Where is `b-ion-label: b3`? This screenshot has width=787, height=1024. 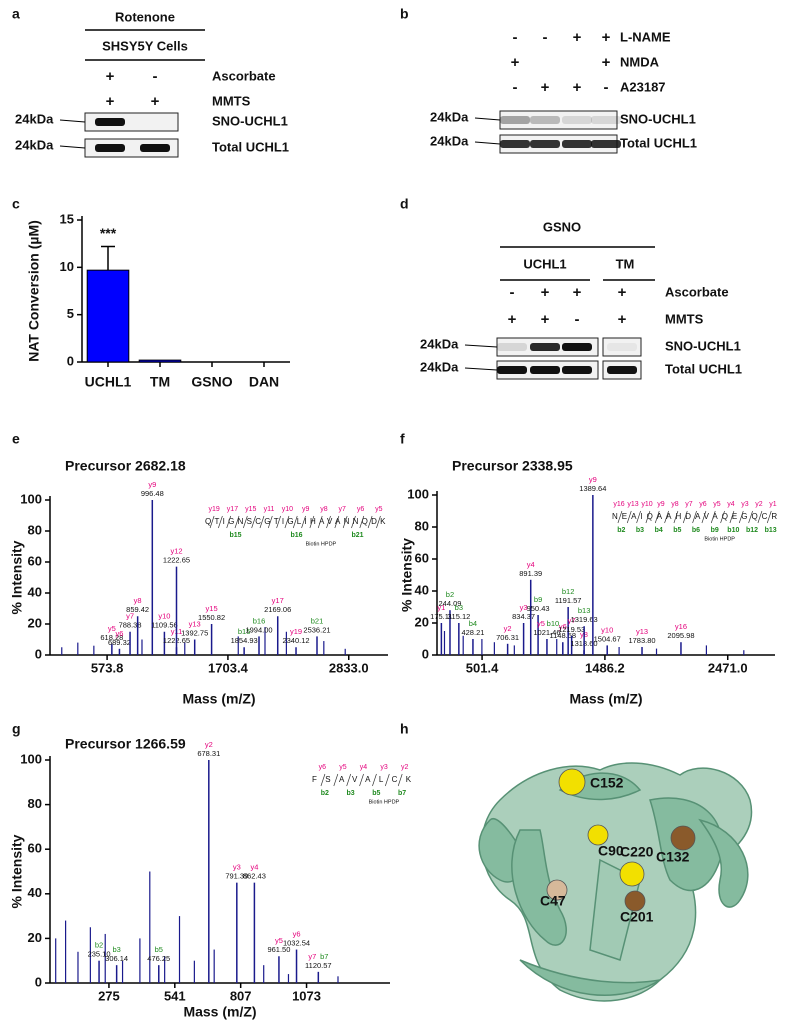 b-ion-label: b3 is located at coordinates (640, 530).